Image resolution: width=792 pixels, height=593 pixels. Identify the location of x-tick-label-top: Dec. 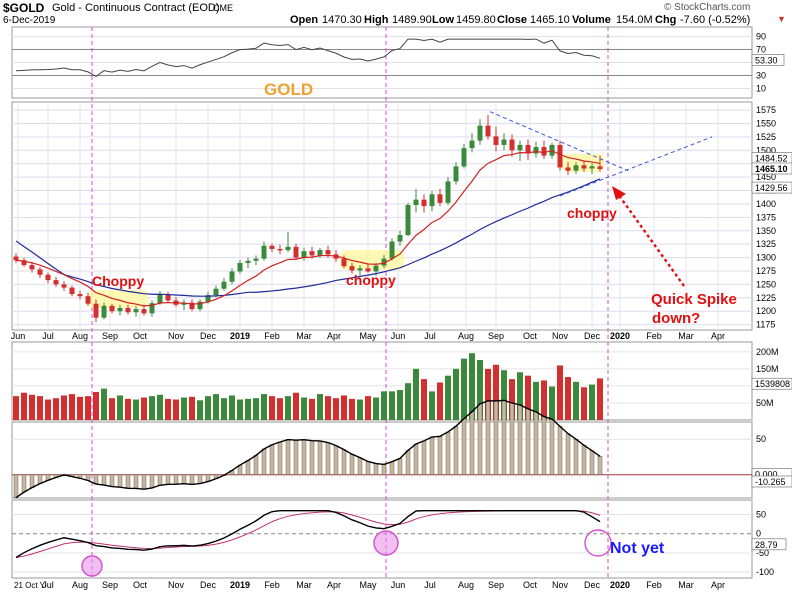
(592, 336).